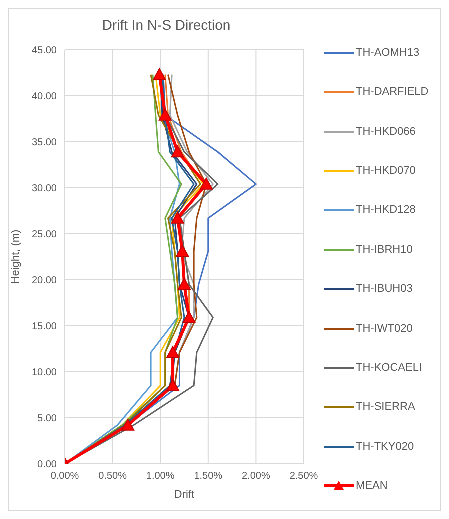  What do you see at coordinates (256, 476) in the screenshot?
I see `x-tick-label: 2.00%` at bounding box center [256, 476].